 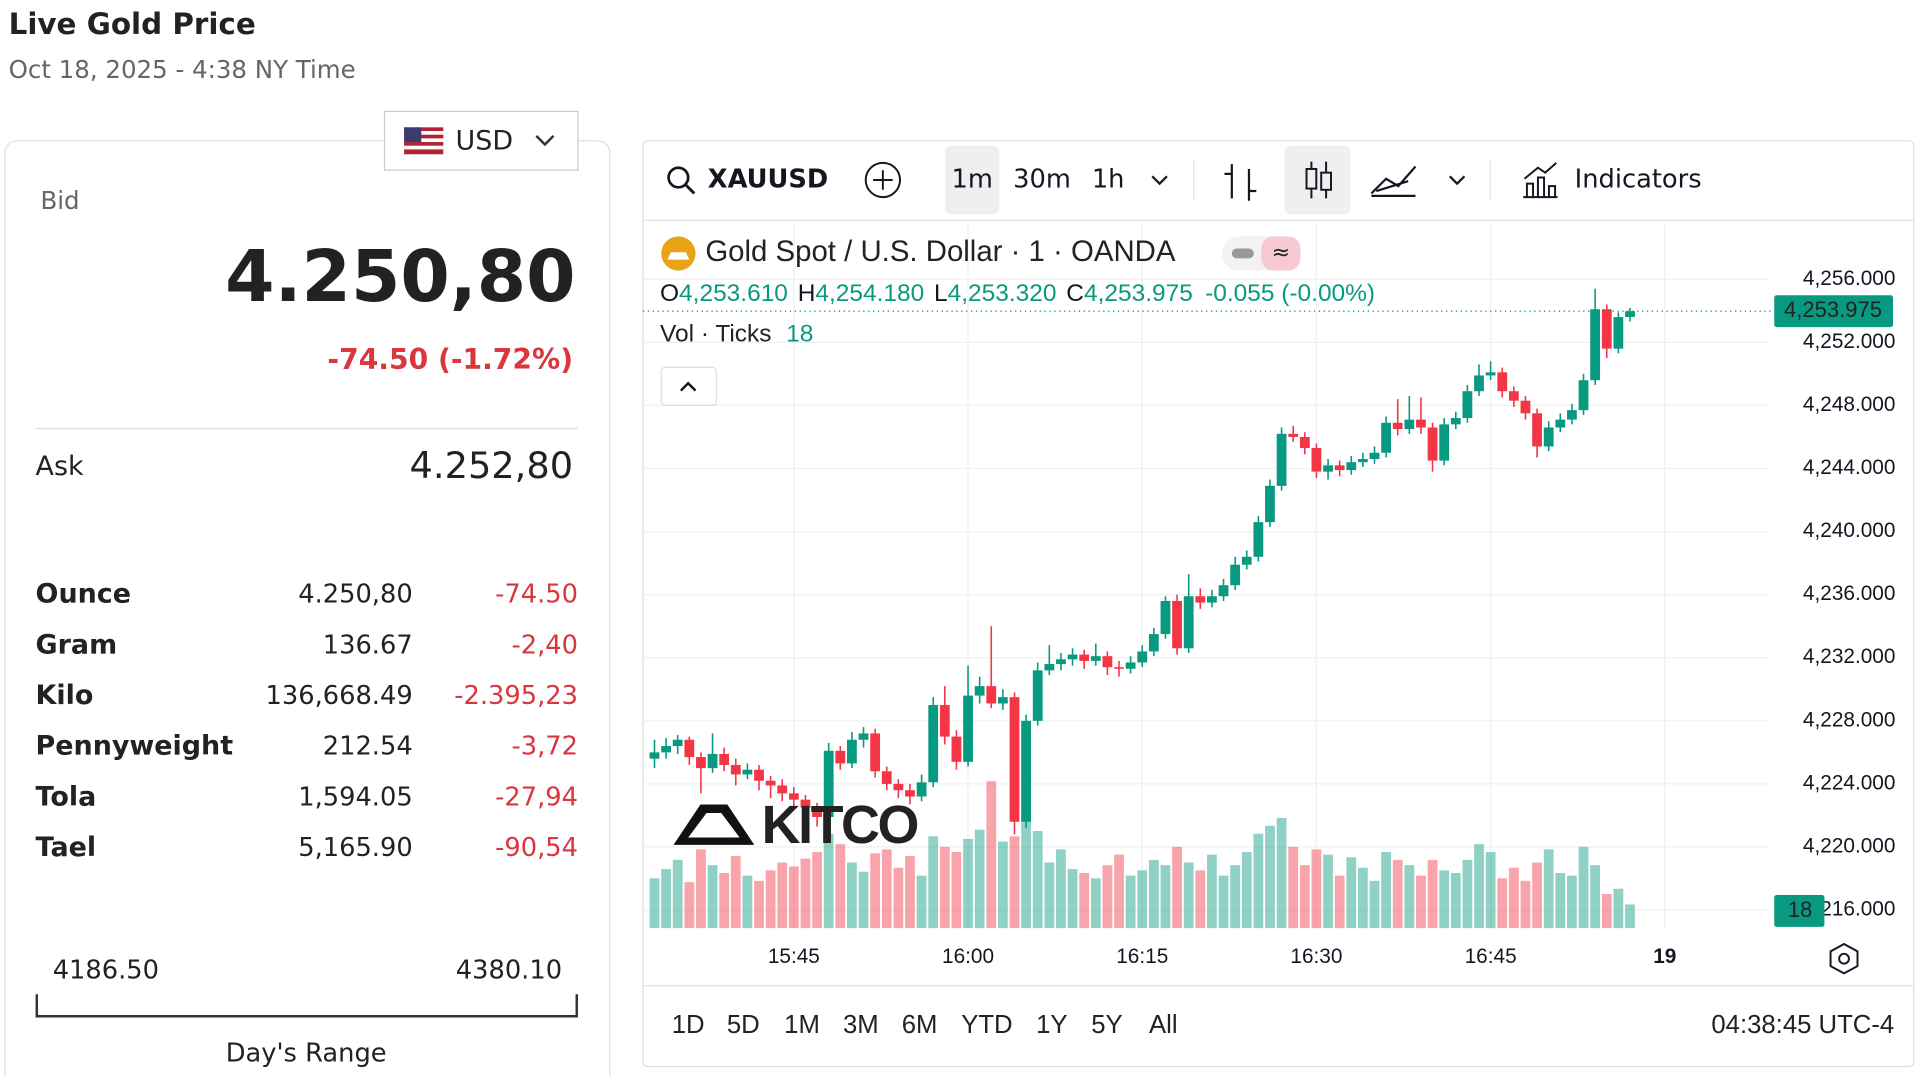 I want to click on chevron, so click(x=545, y=141).